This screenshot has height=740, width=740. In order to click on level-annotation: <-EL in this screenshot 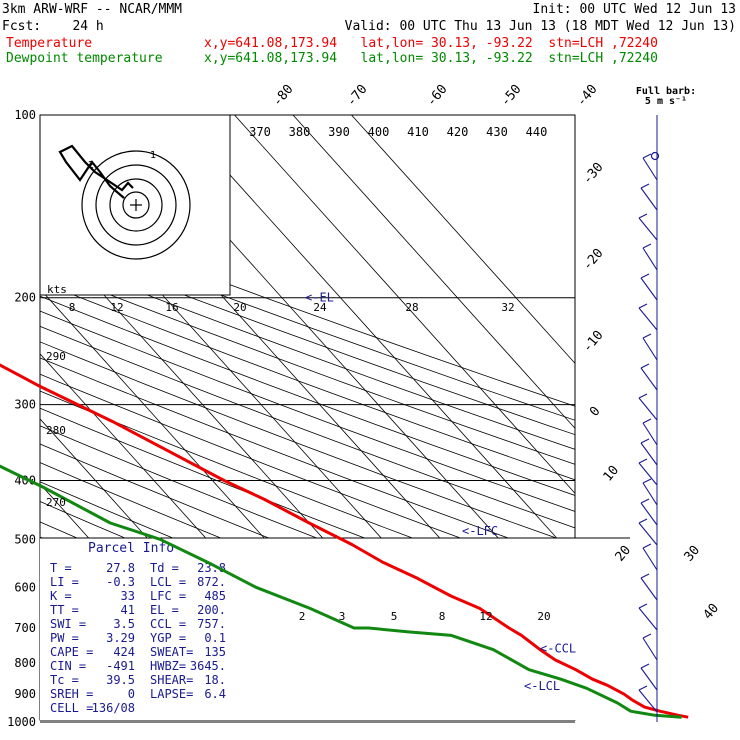, I will do `click(319, 298)`.